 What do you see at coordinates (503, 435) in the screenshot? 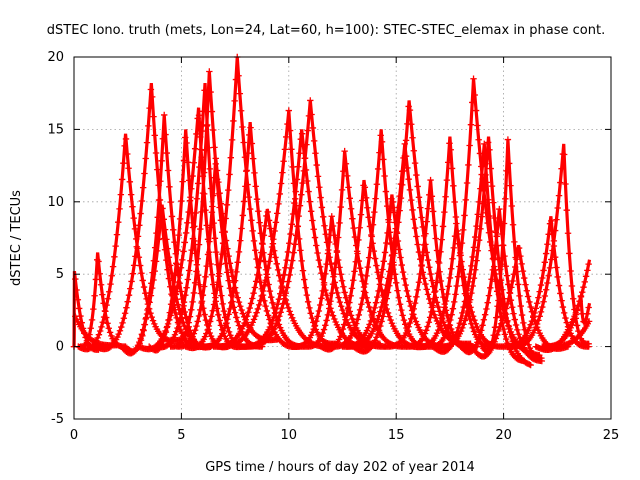
I see `x-tick-label: 20` at bounding box center [503, 435].